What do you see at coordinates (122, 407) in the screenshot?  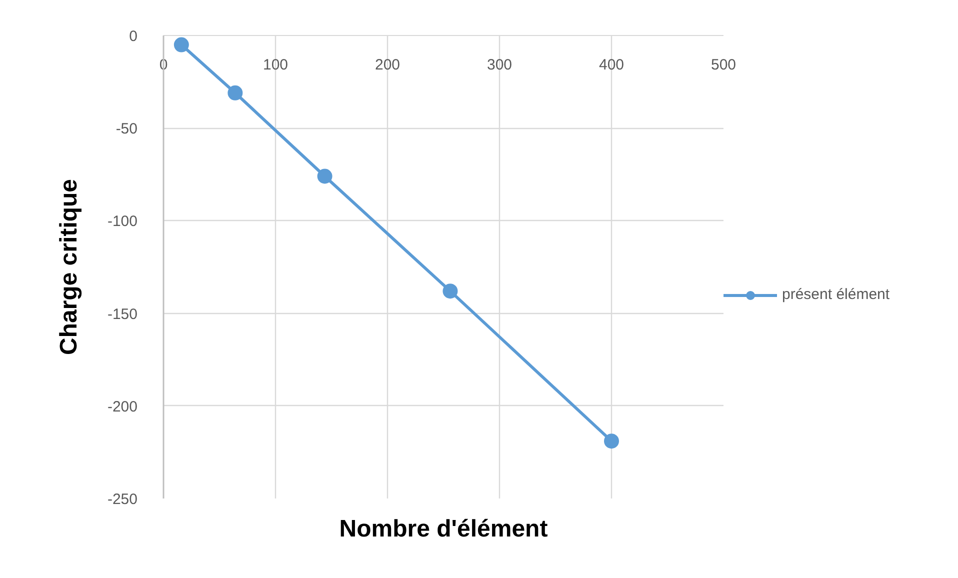 I see `y-tick-label: -200` at bounding box center [122, 407].